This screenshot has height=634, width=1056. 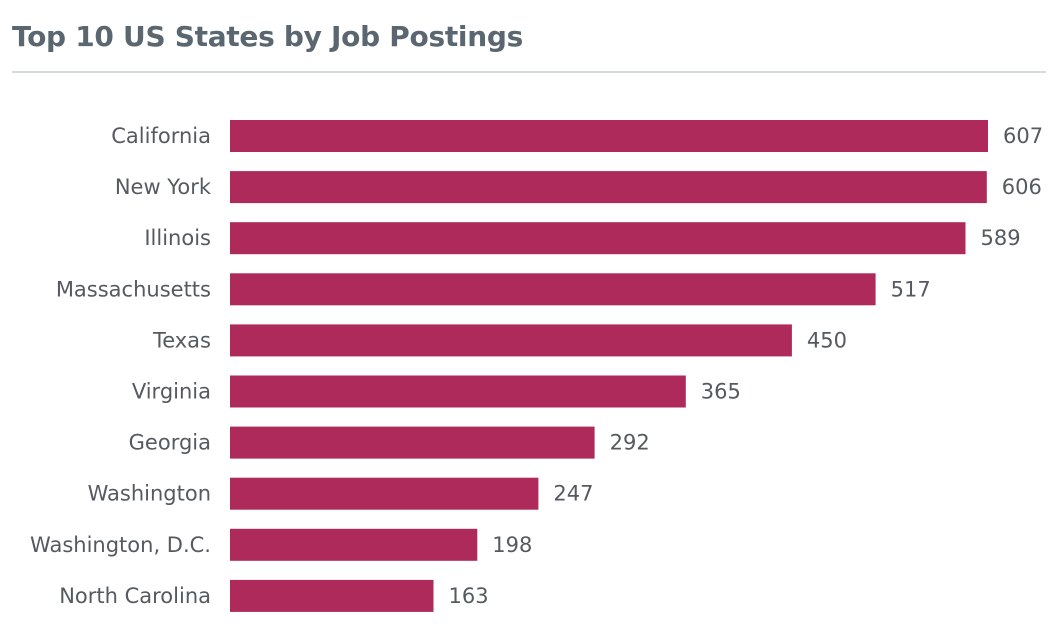 I want to click on value-label: 198, so click(x=512, y=545).